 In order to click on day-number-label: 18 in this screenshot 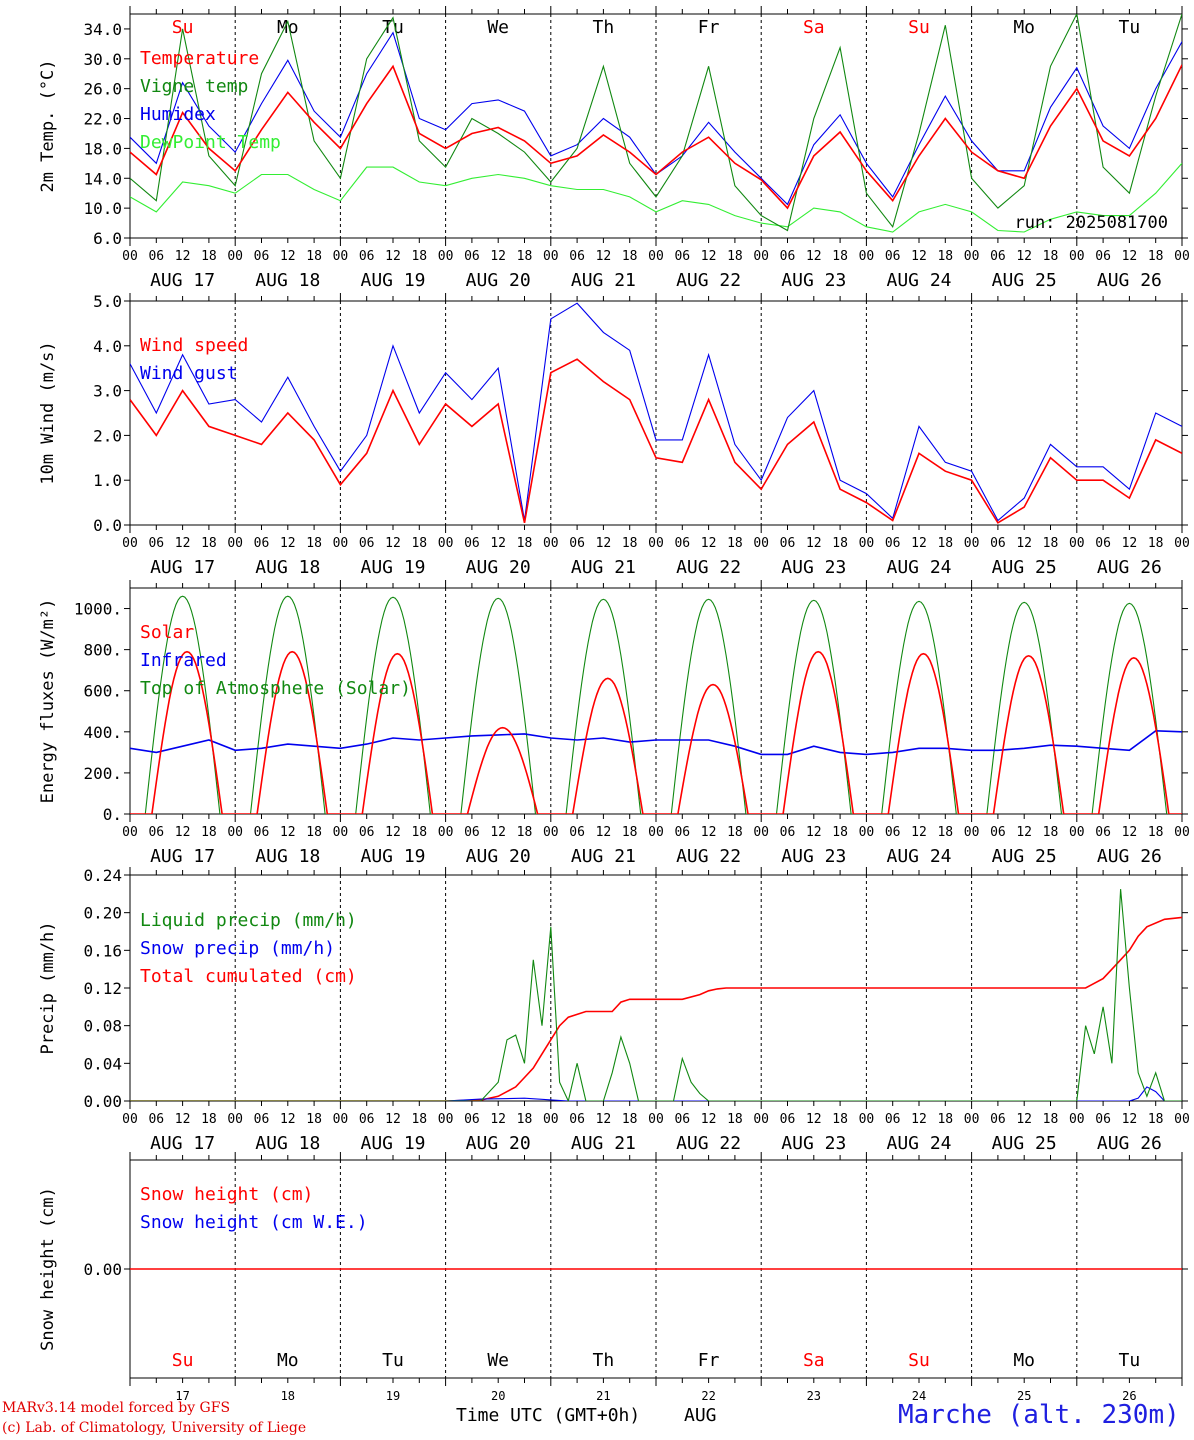, I will do `click(288, 1396)`.